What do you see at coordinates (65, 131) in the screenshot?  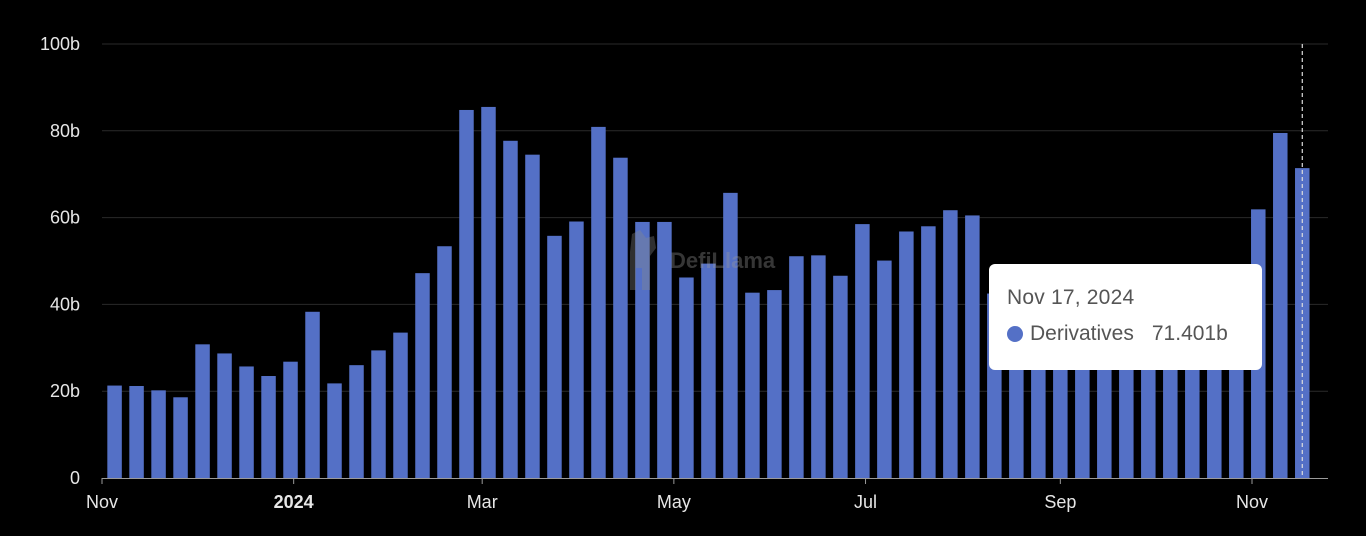 I see `y-tick-label: 80b` at bounding box center [65, 131].